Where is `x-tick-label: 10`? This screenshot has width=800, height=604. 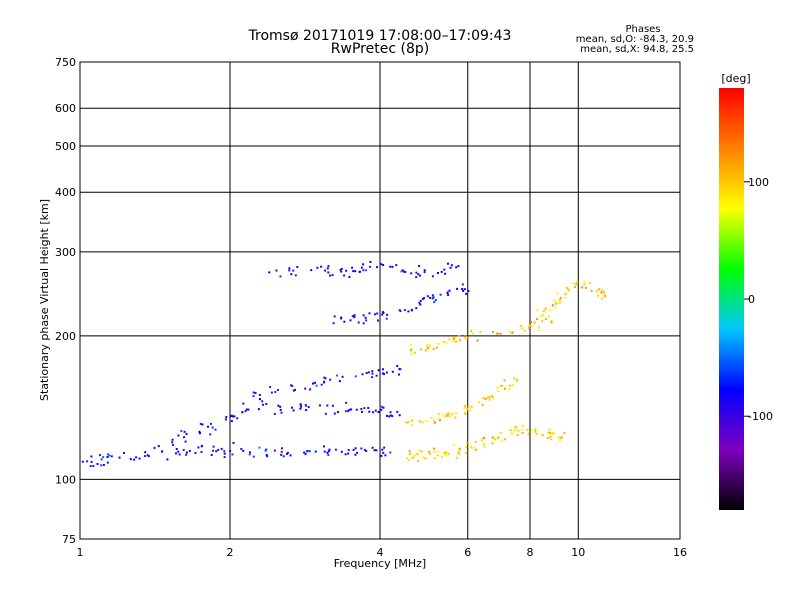 x-tick-label: 10 is located at coordinates (578, 552).